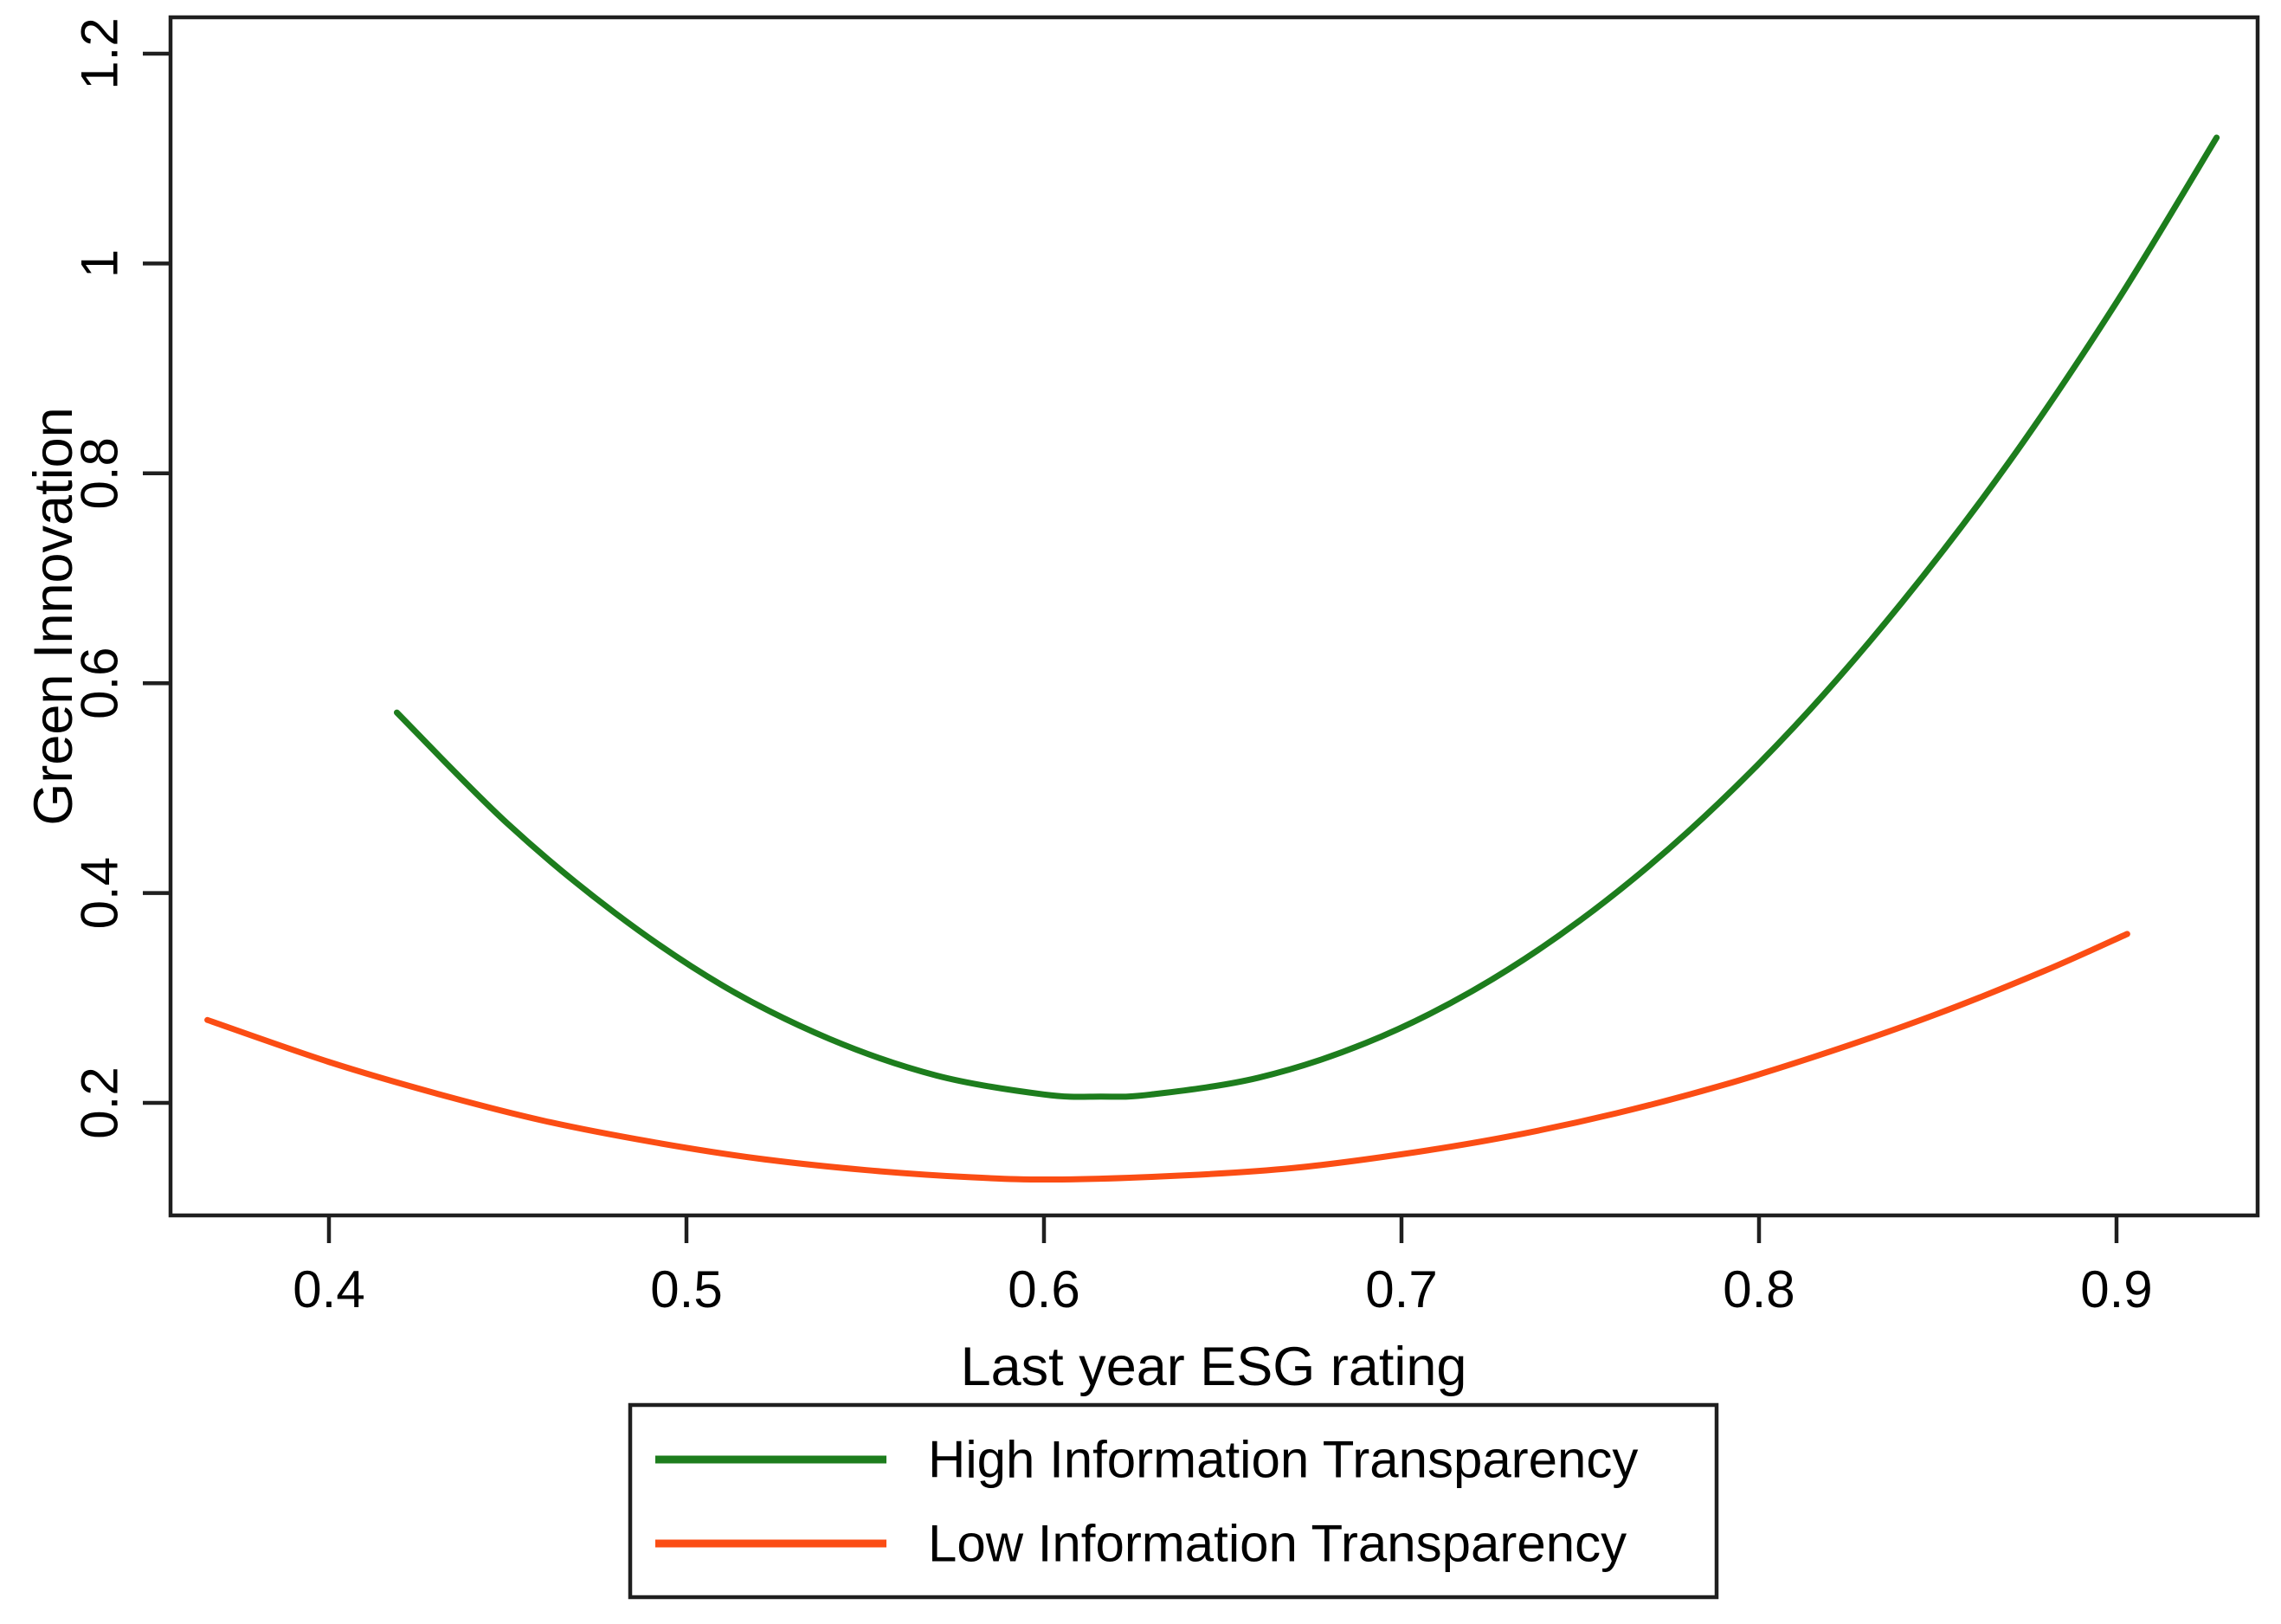 This screenshot has width=2281, height=1624. Describe the element at coordinates (686, 1289) in the screenshot. I see `x-tick-label: 0.5` at that location.